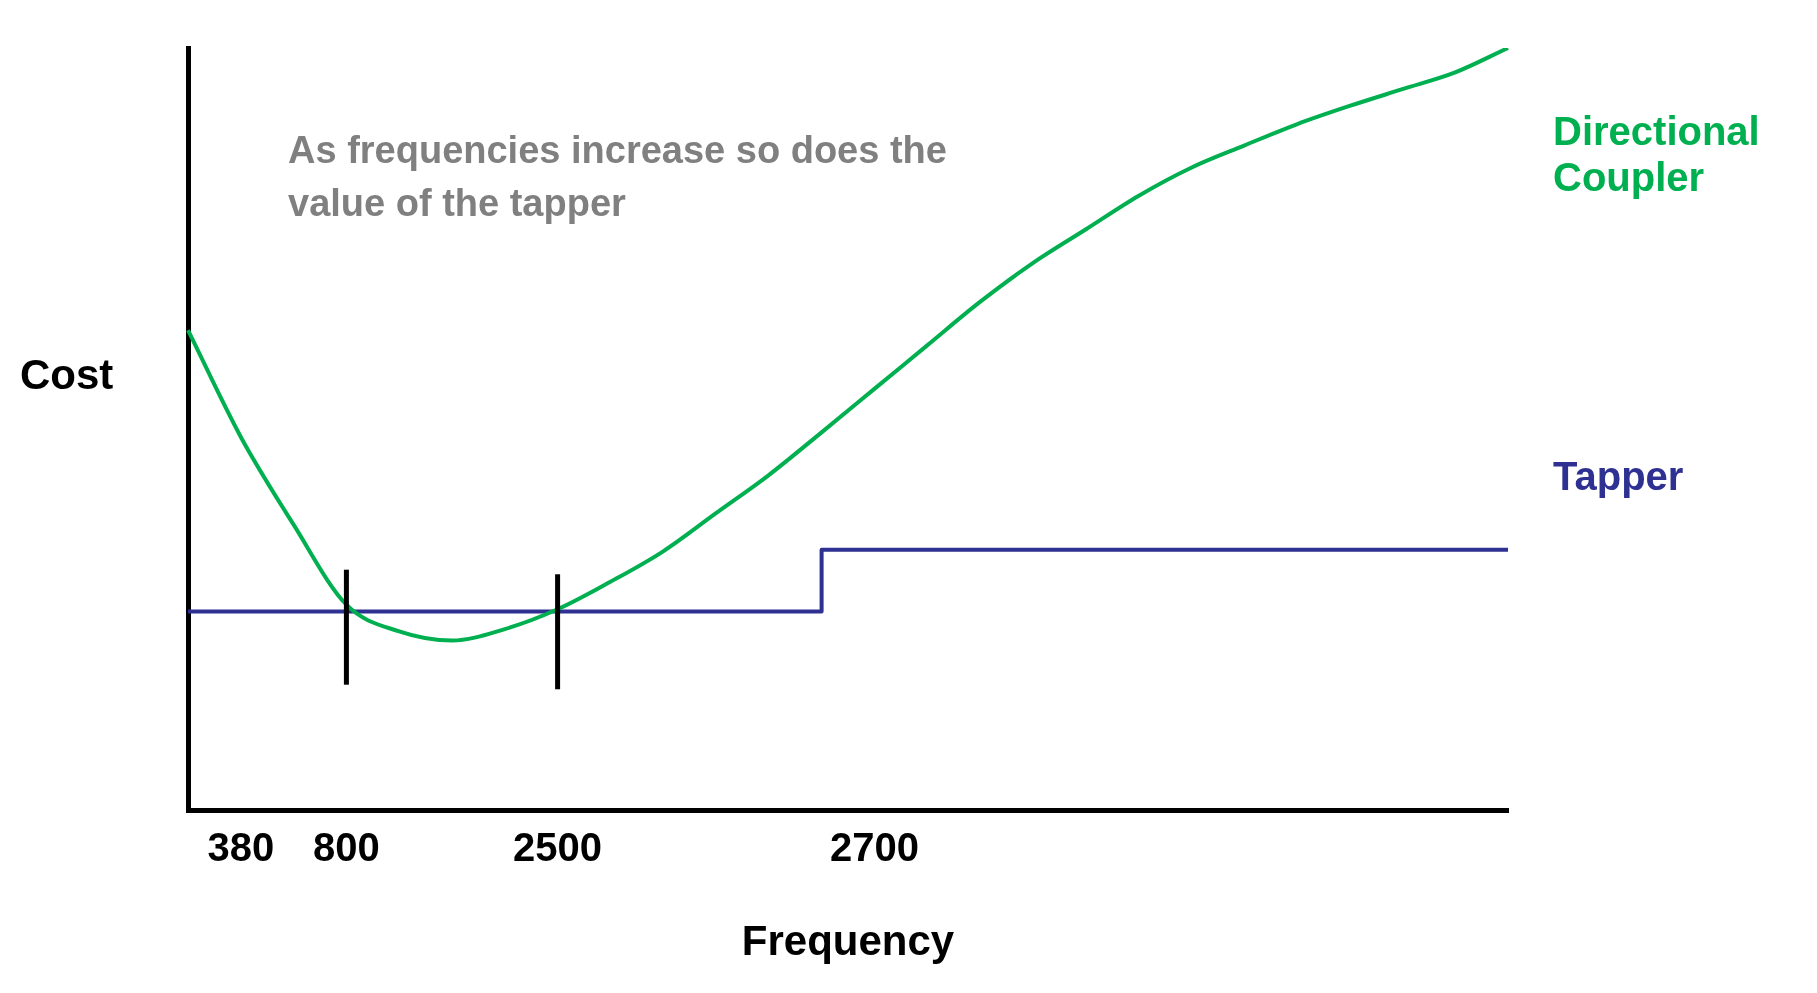  What do you see at coordinates (241, 846) in the screenshot?
I see `x-tick-label: 380` at bounding box center [241, 846].